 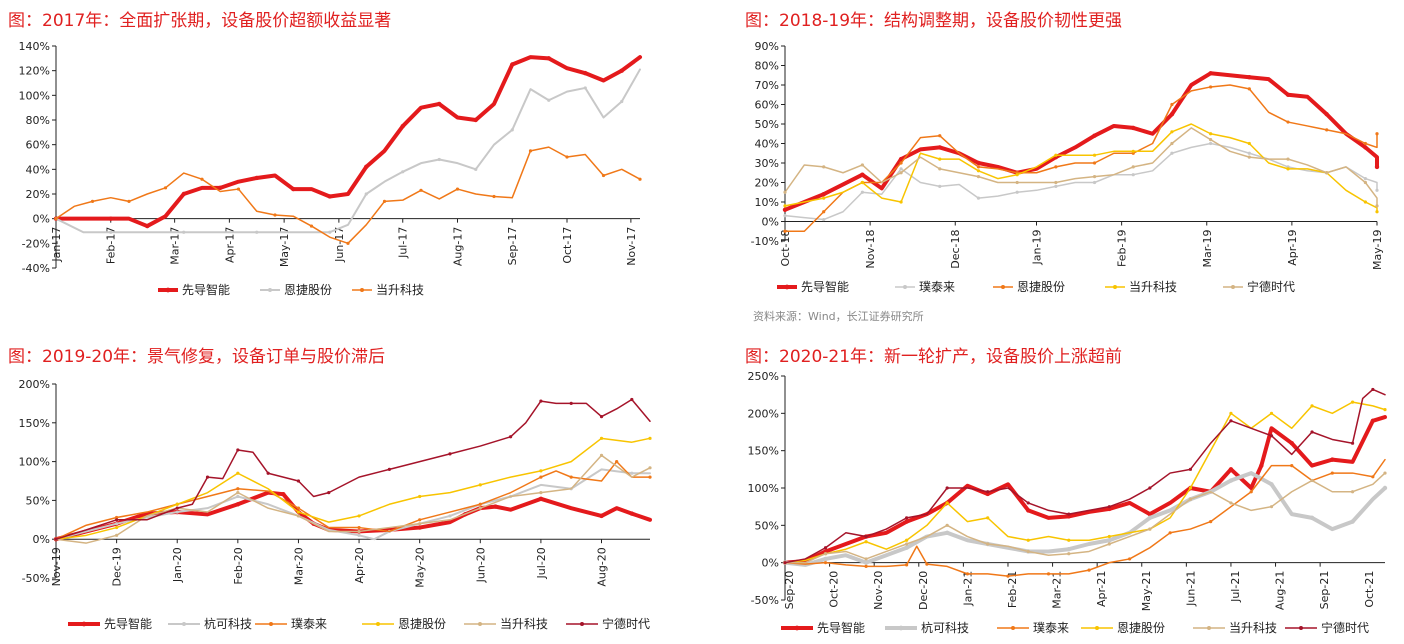 I want to click on x-tick-label: Oct-21, so click(x=1369, y=589).